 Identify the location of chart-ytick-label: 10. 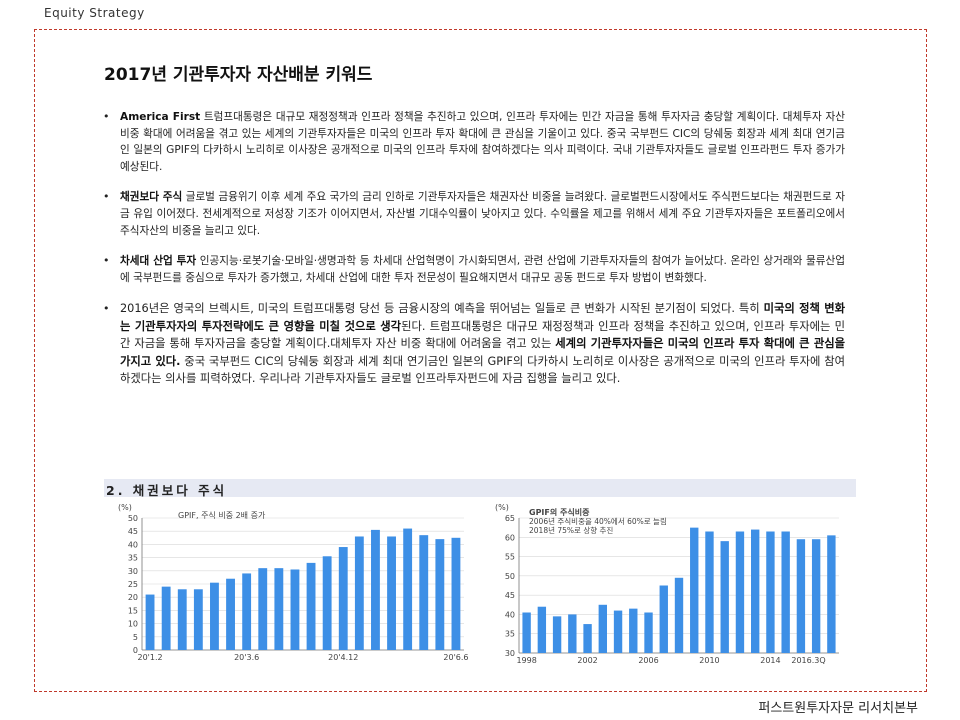
(133, 624).